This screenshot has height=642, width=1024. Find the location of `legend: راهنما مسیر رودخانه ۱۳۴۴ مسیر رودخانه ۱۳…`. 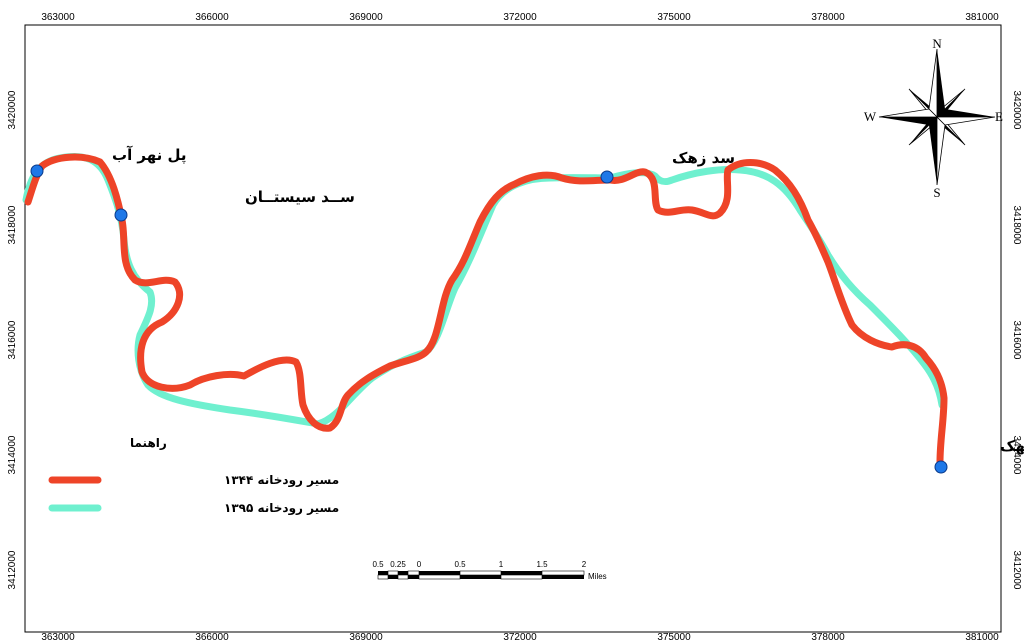

legend: راهنما مسیر رودخانه ۱۳۴۴ مسیر رودخانه ۱۳… is located at coordinates (193, 476).